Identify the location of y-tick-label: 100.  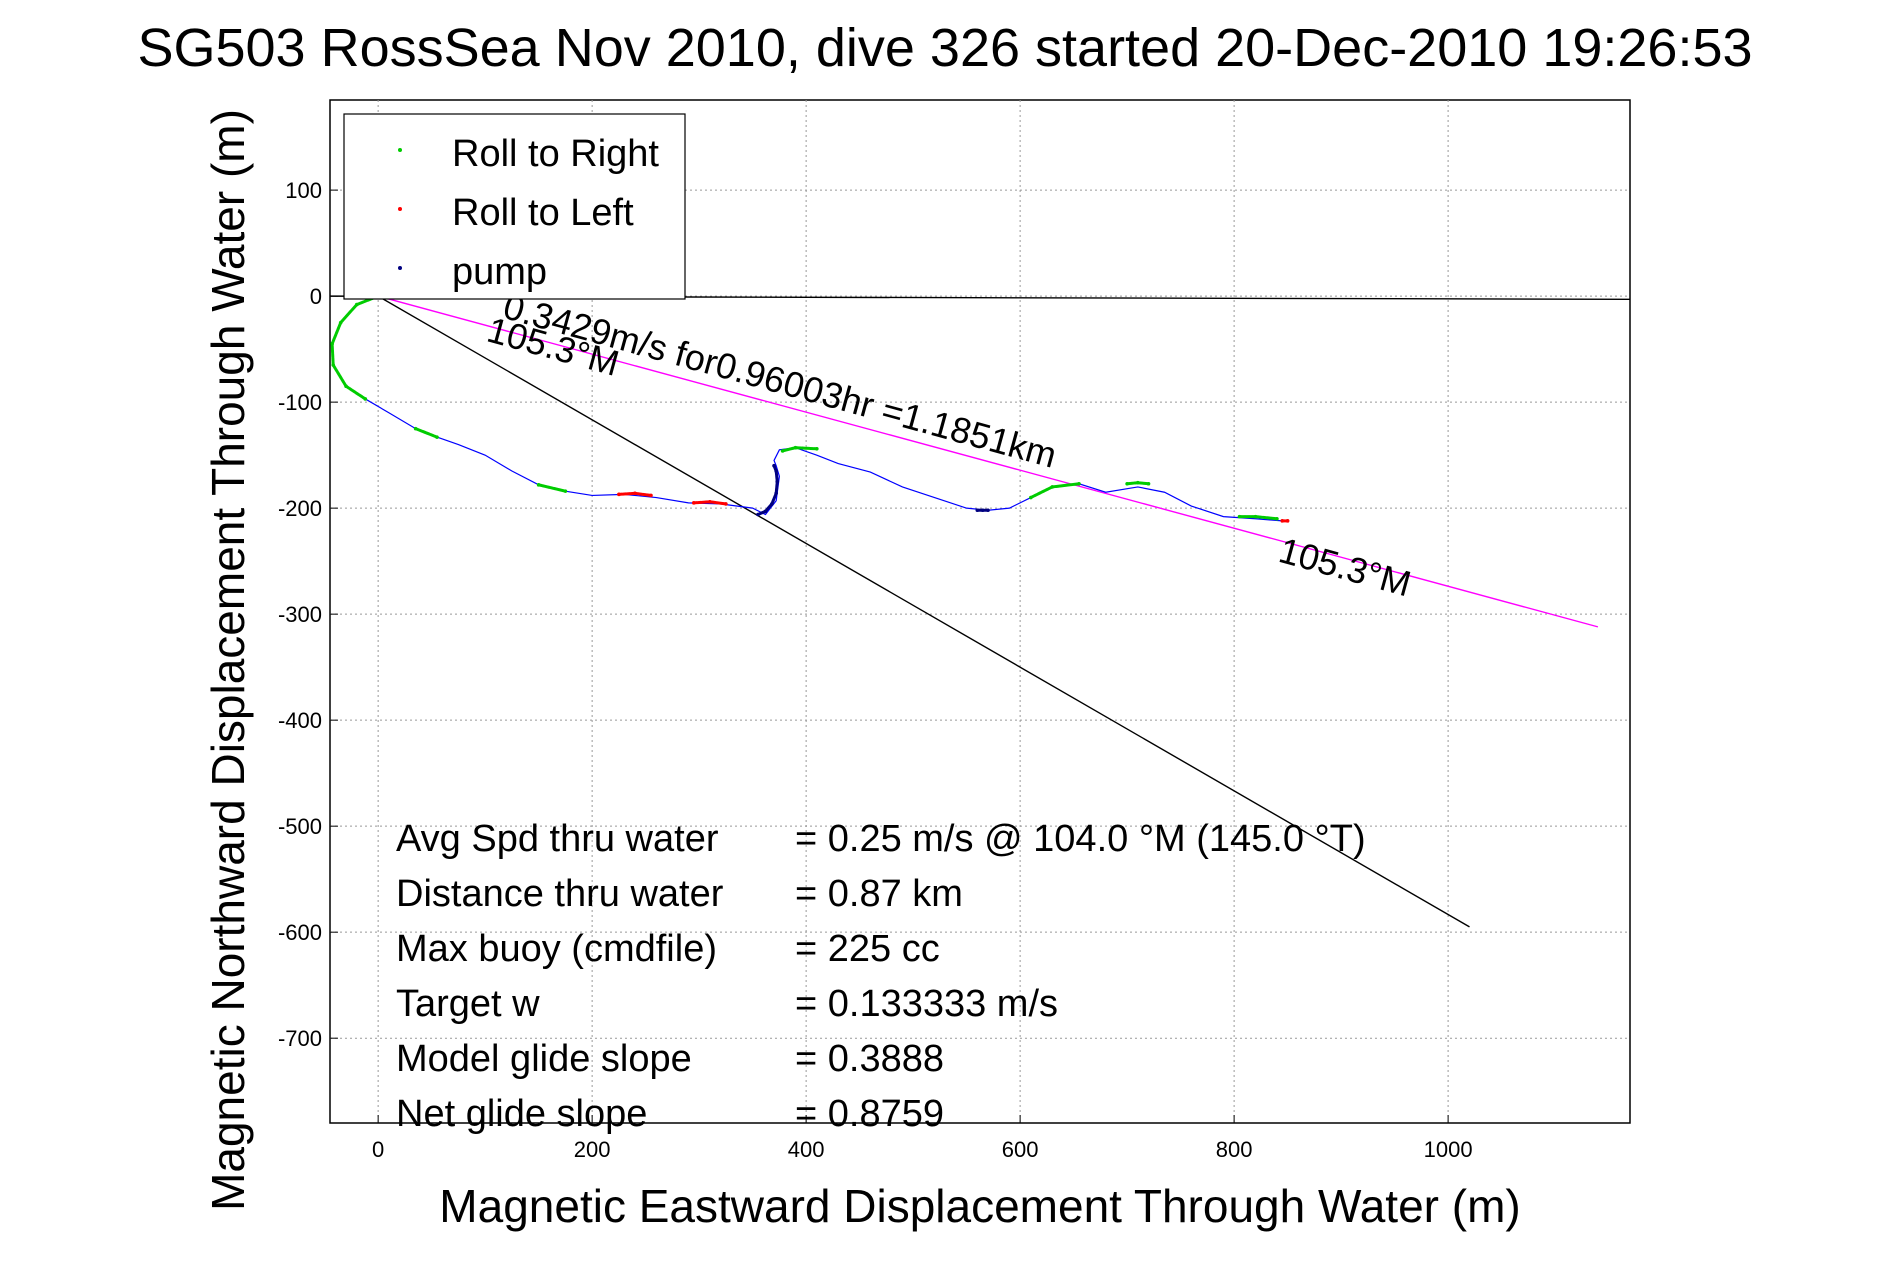
(303, 190).